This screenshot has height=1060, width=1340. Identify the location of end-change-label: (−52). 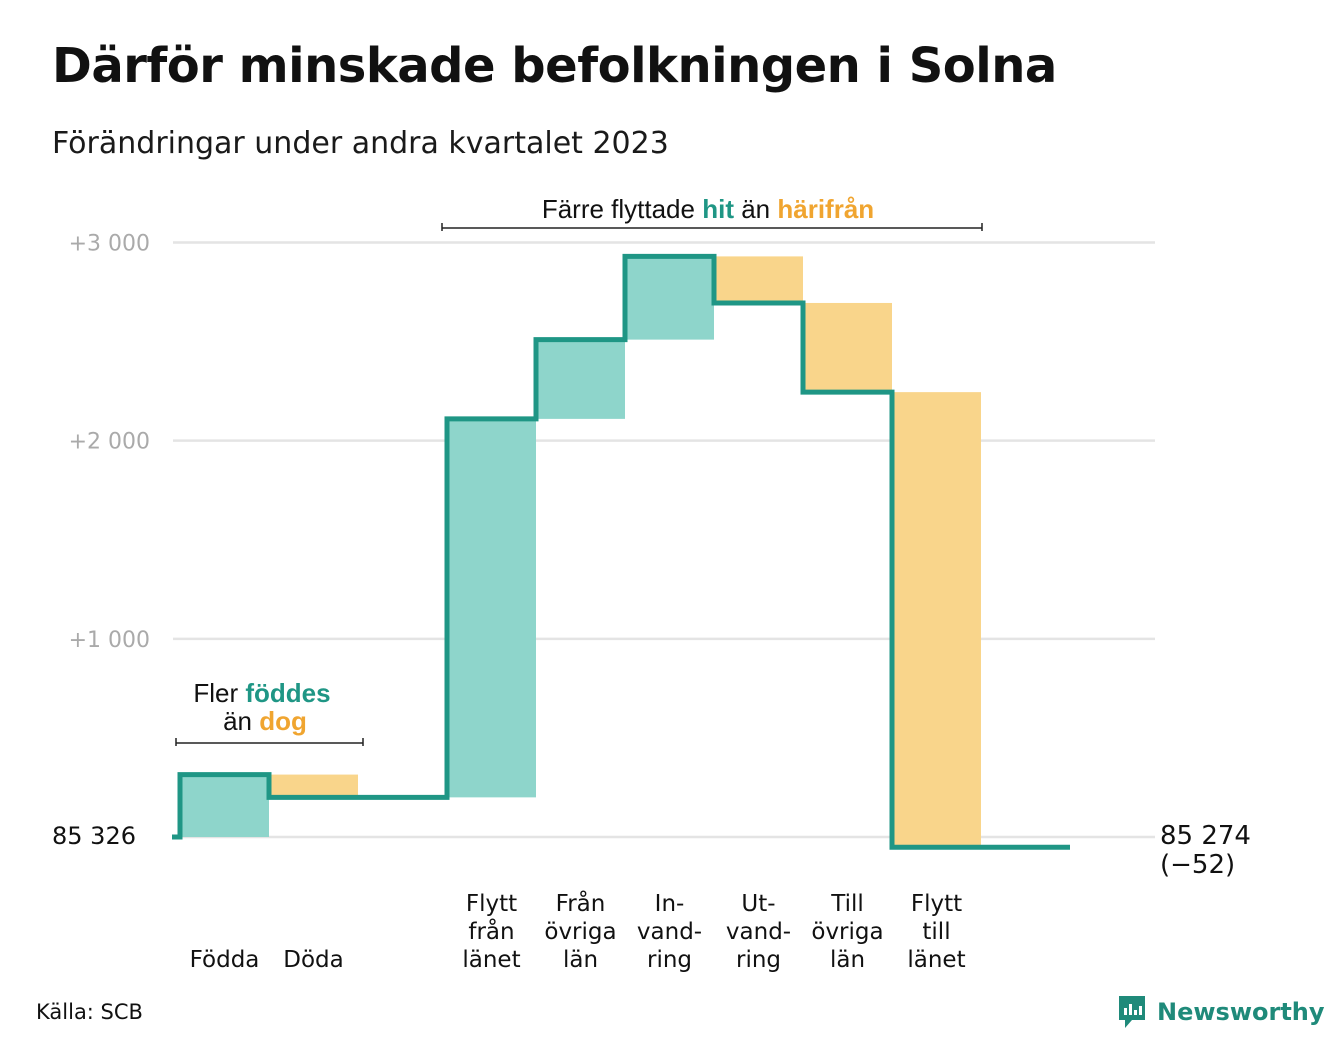
(1197, 865).